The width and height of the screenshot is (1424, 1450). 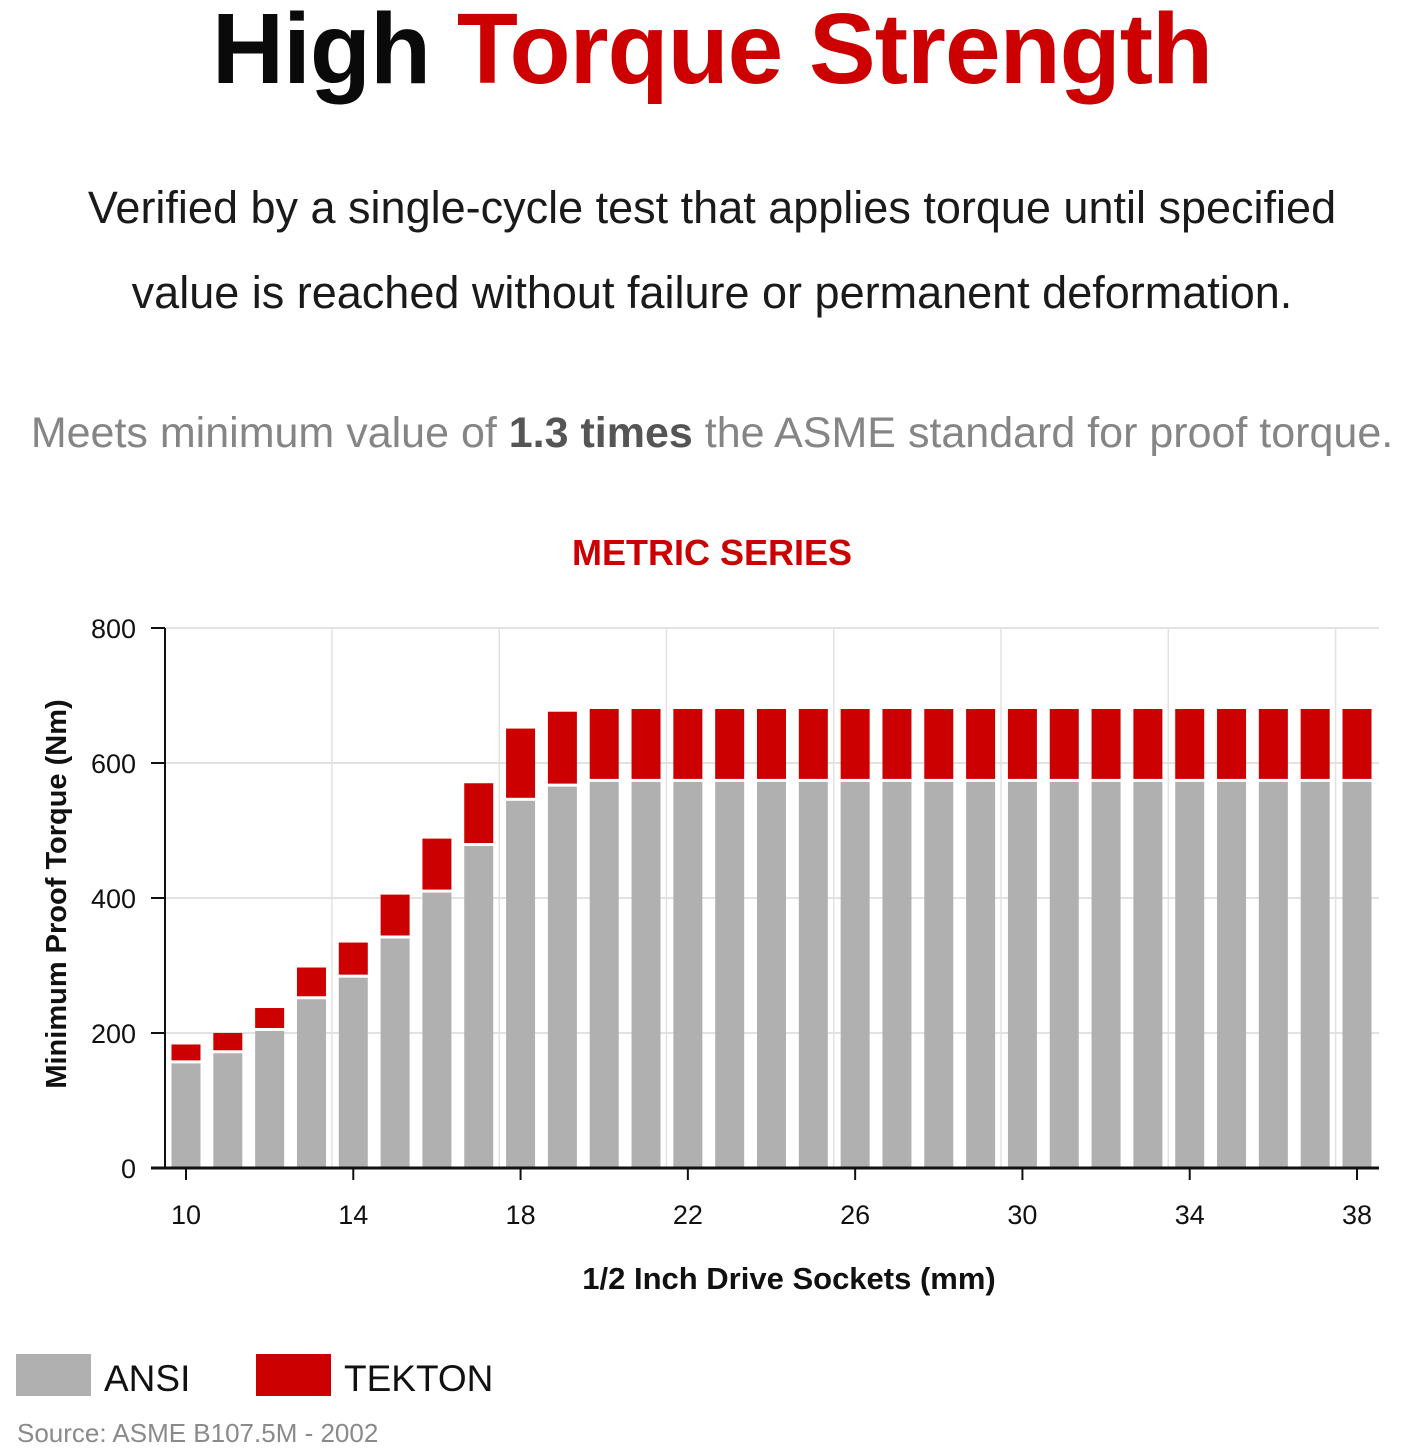 What do you see at coordinates (834, 52) in the screenshot?
I see `title-part-torque-strength: Torque Strength` at bounding box center [834, 52].